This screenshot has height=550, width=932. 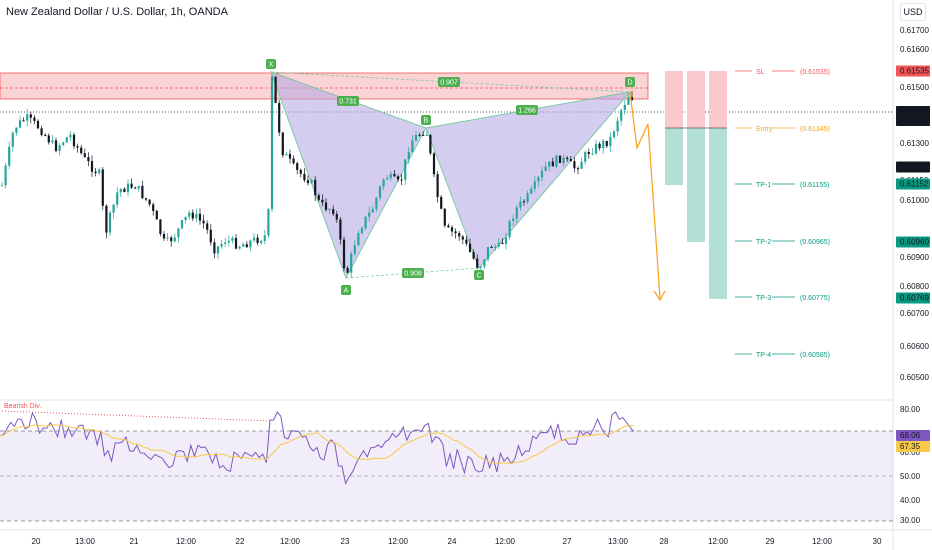 What do you see at coordinates (910, 452) in the screenshot?
I see `rsi-tick-label: 60.00` at bounding box center [910, 452].